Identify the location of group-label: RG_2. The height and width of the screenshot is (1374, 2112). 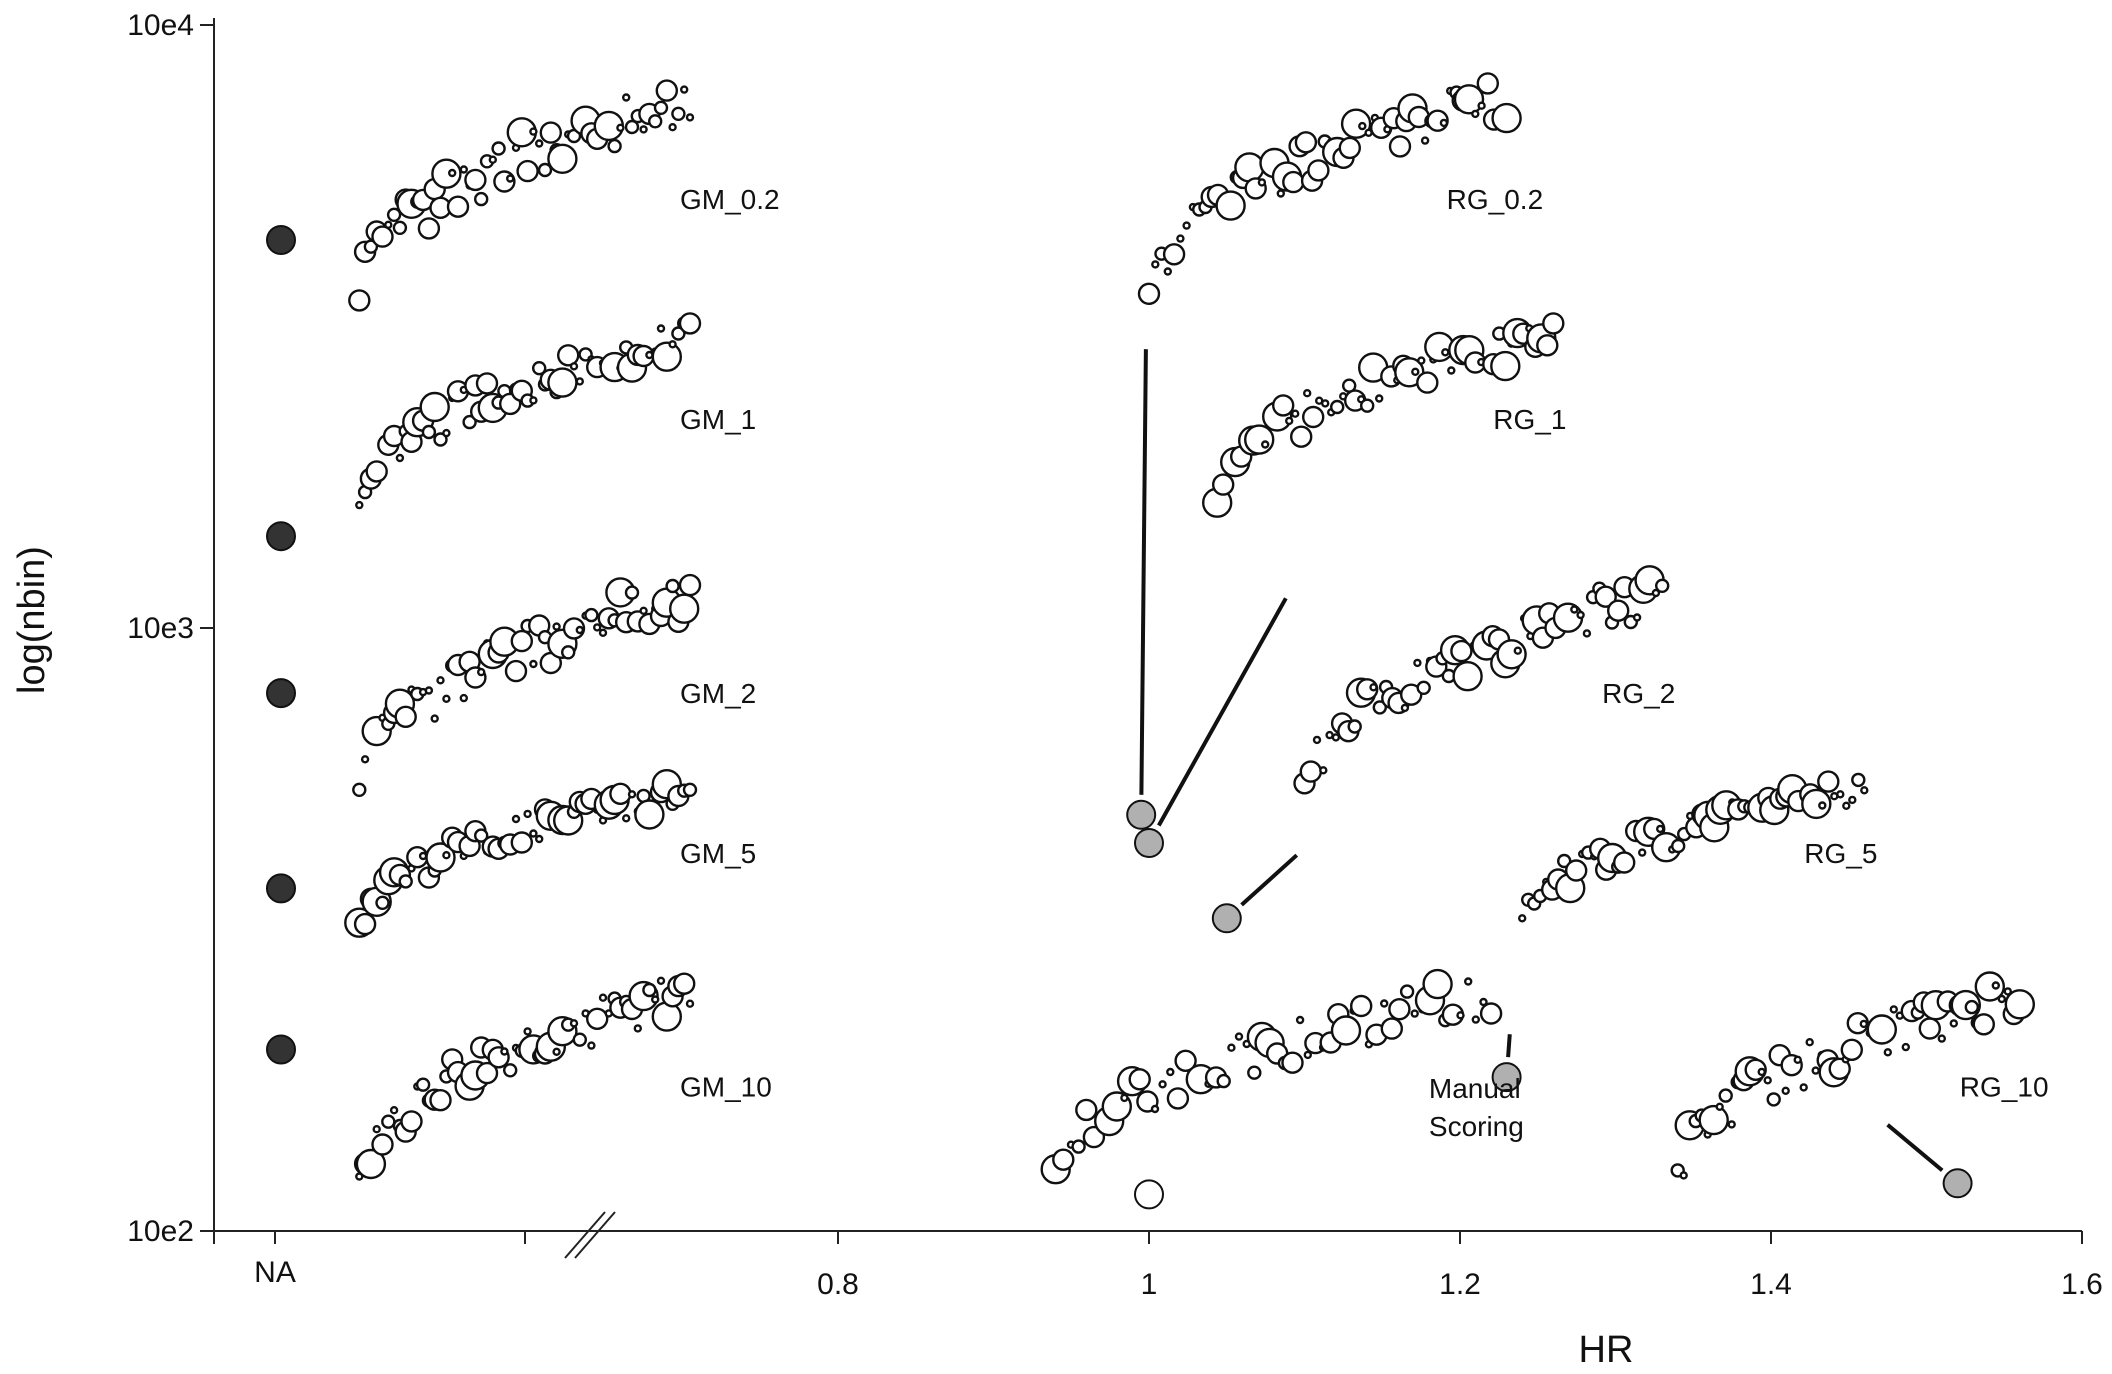
(1638, 693).